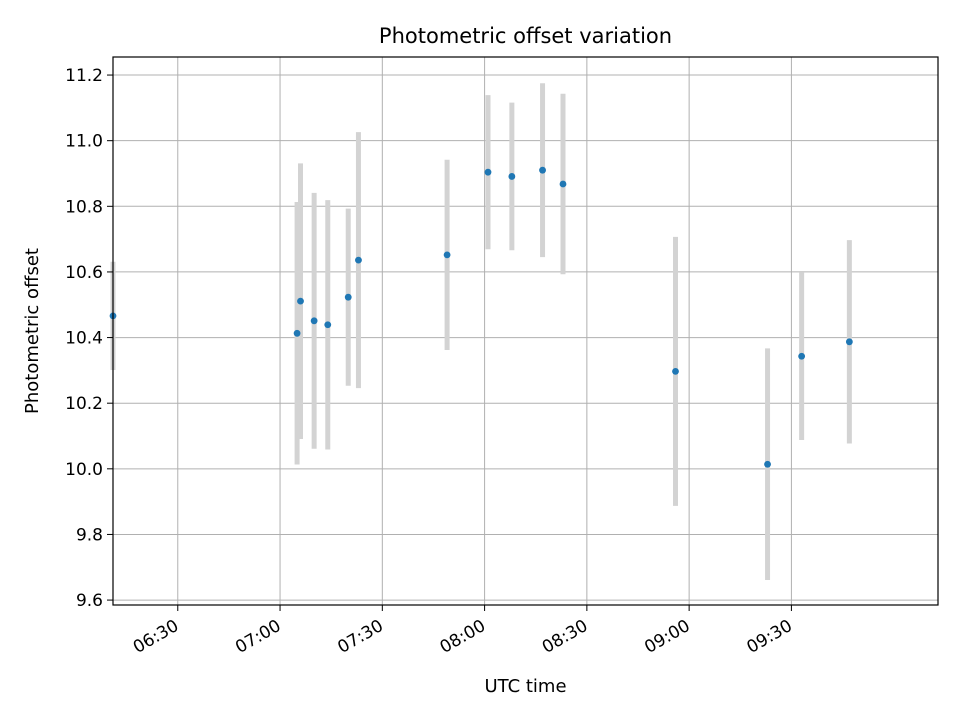  Describe the element at coordinates (84, 470) in the screenshot. I see `y-tick-label-2: 10.0` at that location.